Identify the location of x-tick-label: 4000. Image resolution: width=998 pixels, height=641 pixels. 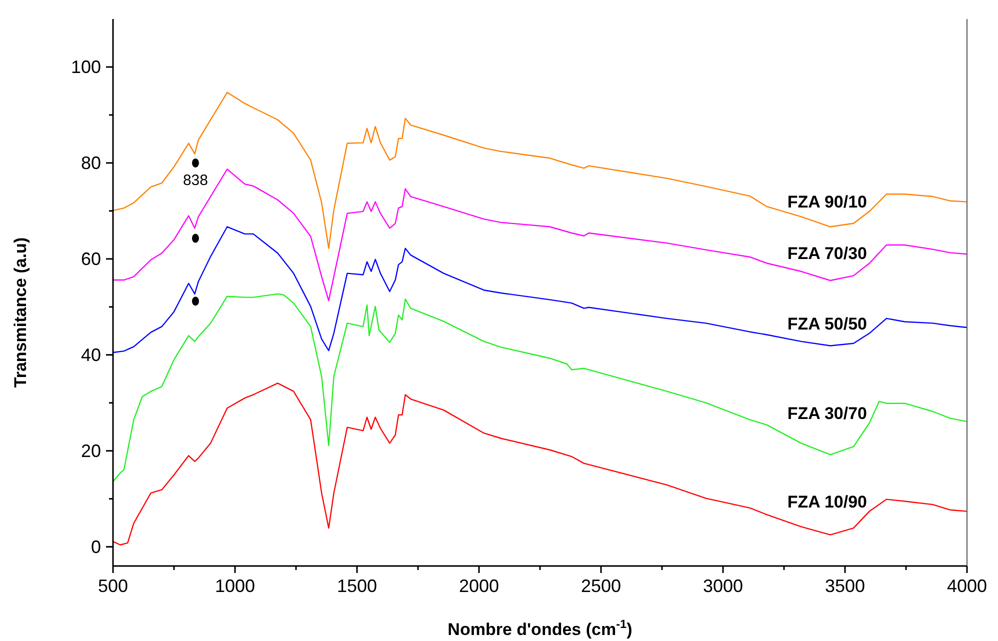
(967, 586).